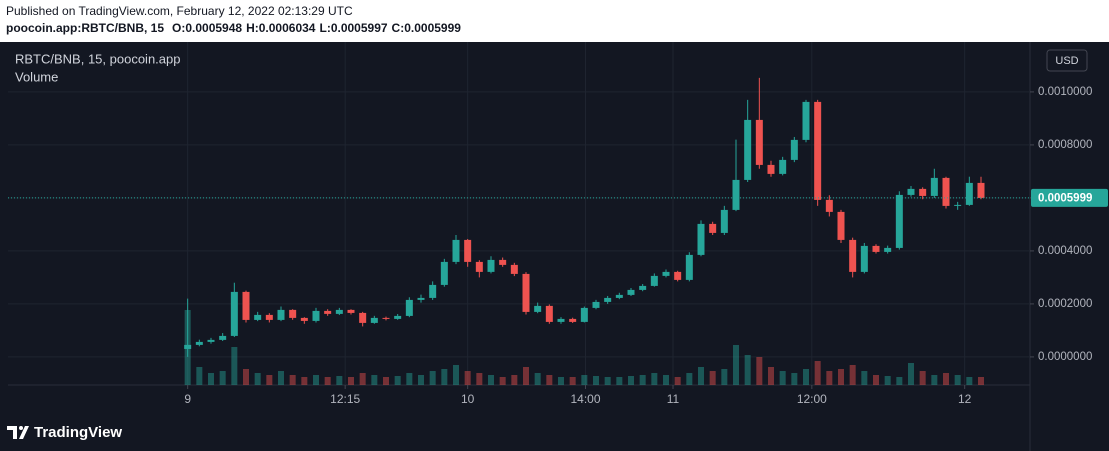  What do you see at coordinates (585, 399) in the screenshot?
I see `x-tick-label: 14:00` at bounding box center [585, 399].